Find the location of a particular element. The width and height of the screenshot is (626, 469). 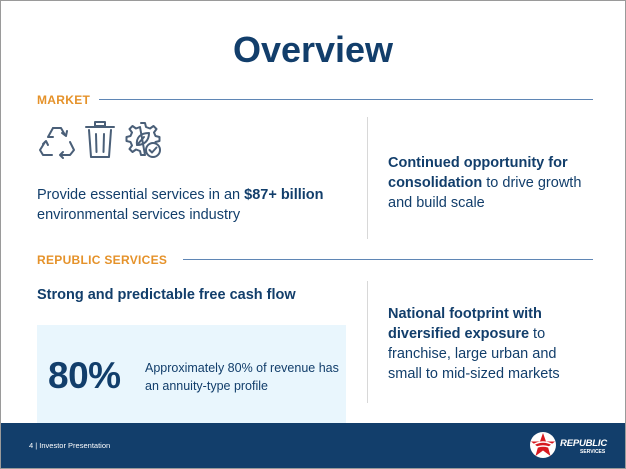

republic-services-logo: REPUBLIC SERVICES is located at coordinates (567, 447).